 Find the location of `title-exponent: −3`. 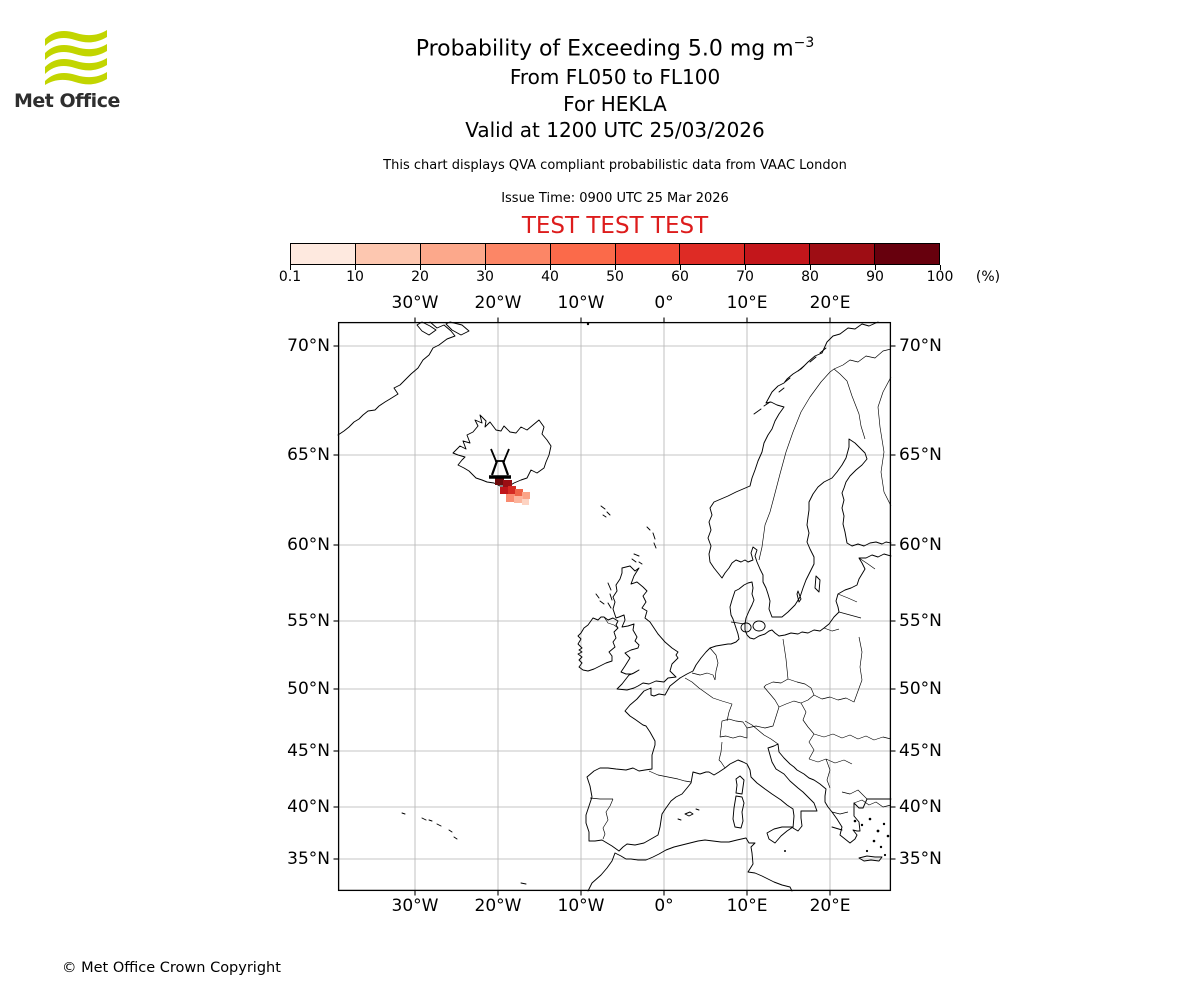

title-exponent: −3 is located at coordinates (804, 43).